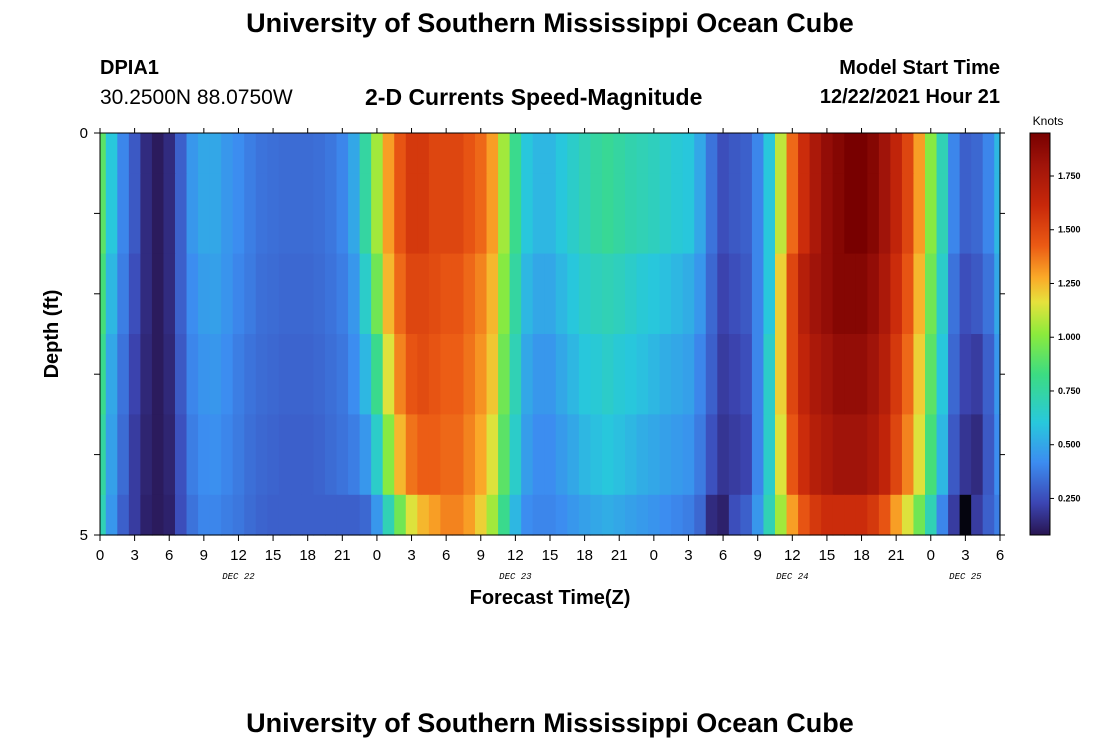  I want to click on x-tick-label: 15, so click(827, 555).